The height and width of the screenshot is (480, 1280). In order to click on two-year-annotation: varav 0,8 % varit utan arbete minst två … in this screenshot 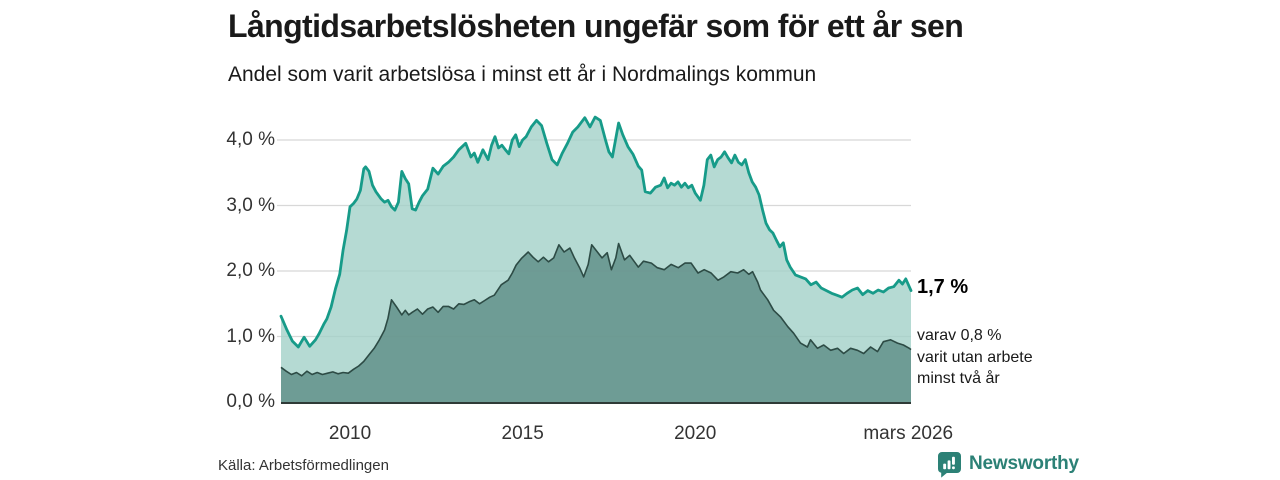, I will do `click(975, 357)`.